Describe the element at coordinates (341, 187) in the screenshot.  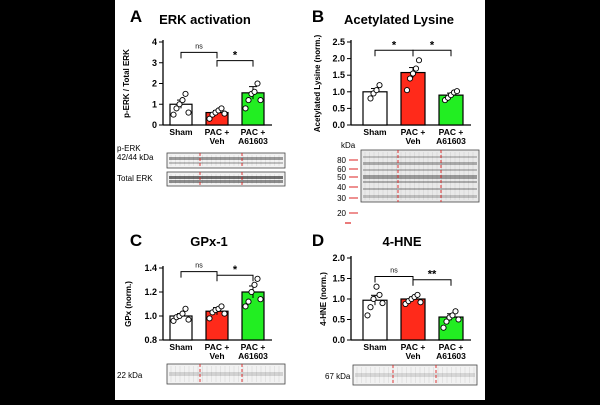
I see `blot-ladder-label: 40` at that location.